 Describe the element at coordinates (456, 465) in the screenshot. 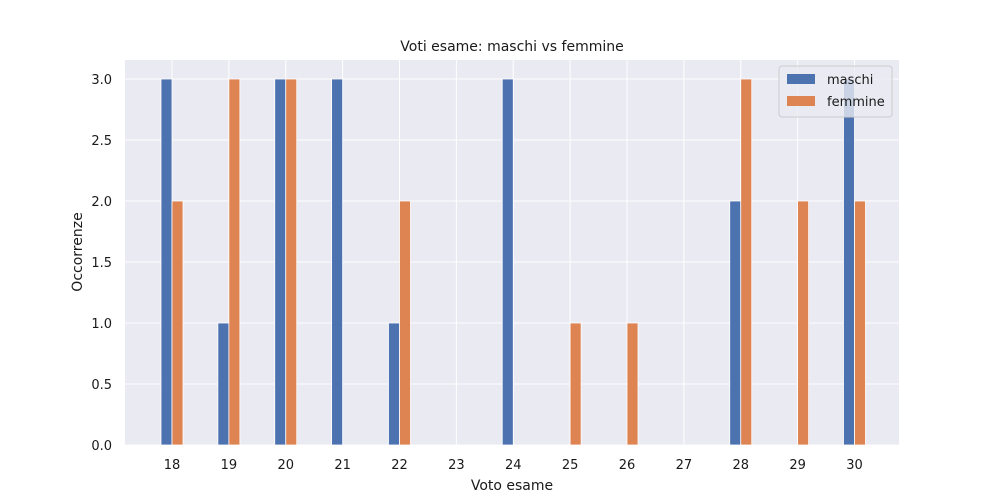

I see `x-tick-label: 23` at that location.